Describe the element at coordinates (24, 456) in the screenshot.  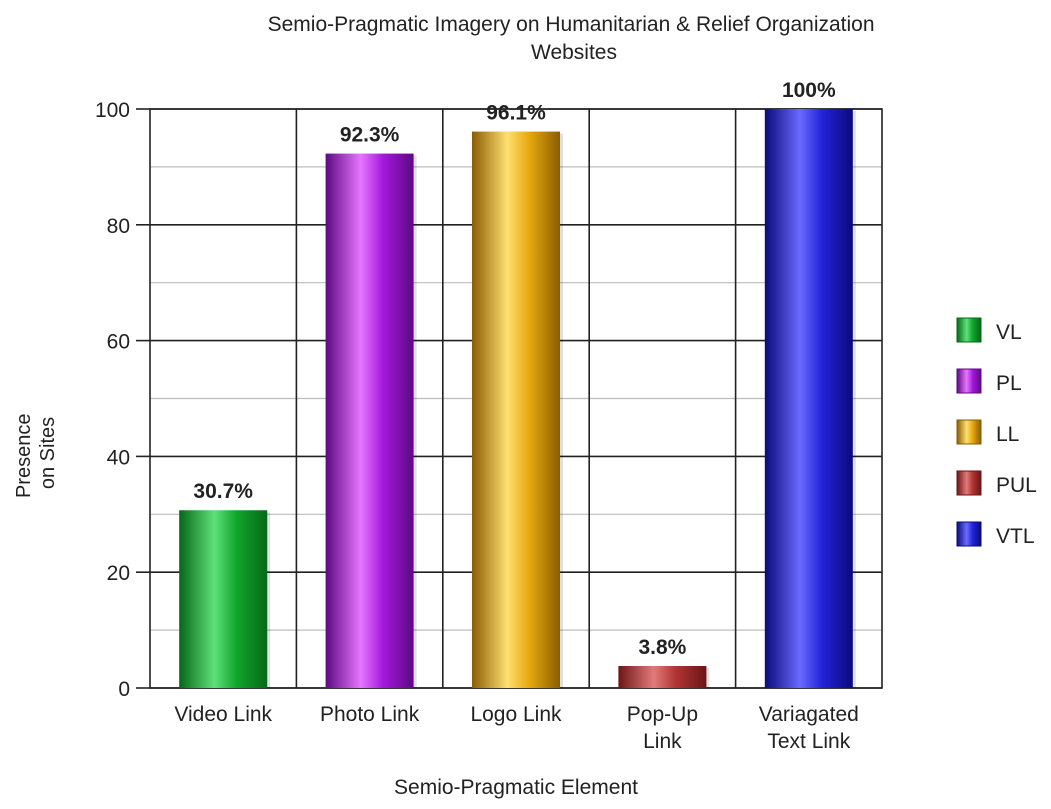
I see `y-axis-label-line-1: Presence` at that location.